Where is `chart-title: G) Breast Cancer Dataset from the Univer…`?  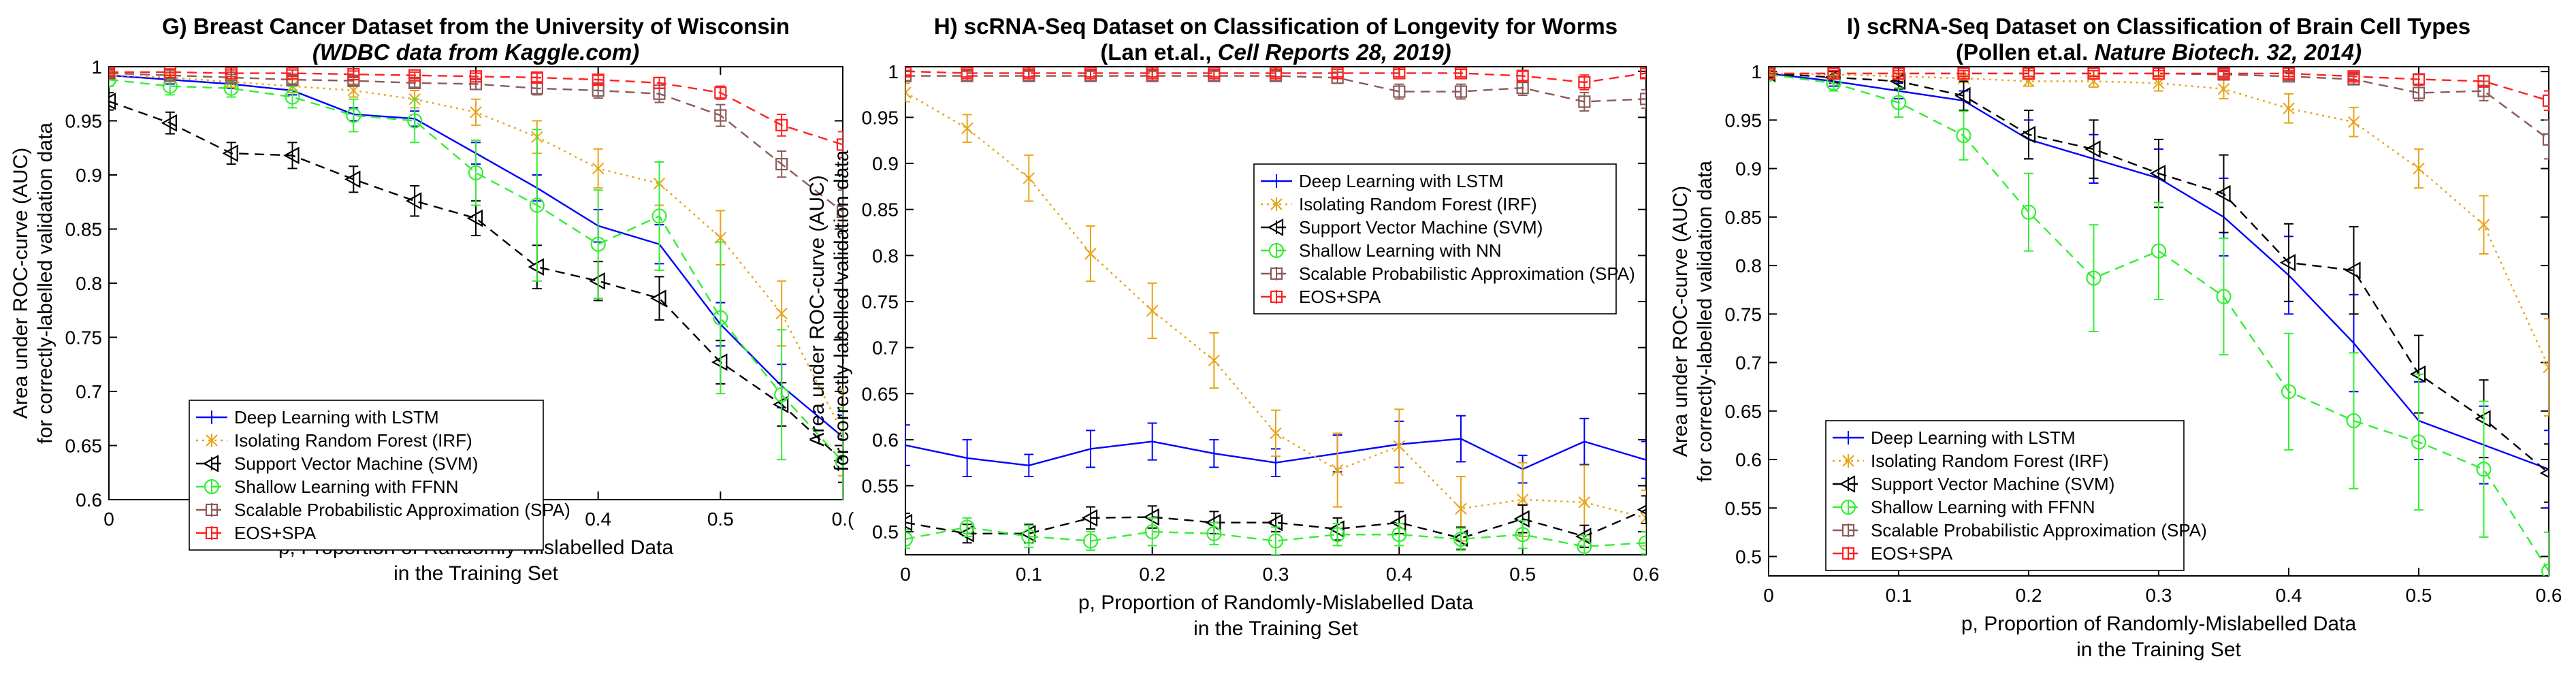 chart-title: G) Breast Cancer Dataset from the Univer… is located at coordinates (476, 26).